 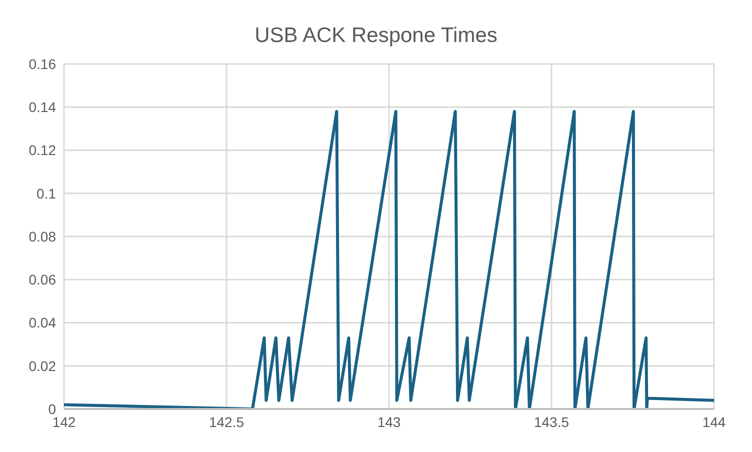 What do you see at coordinates (552, 422) in the screenshot?
I see `x-tick-label: 143.5` at bounding box center [552, 422].